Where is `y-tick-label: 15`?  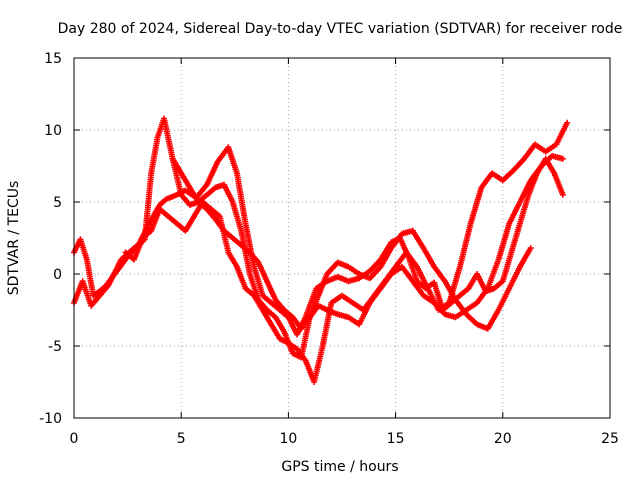 y-tick-label: 15 is located at coordinates (53, 59).